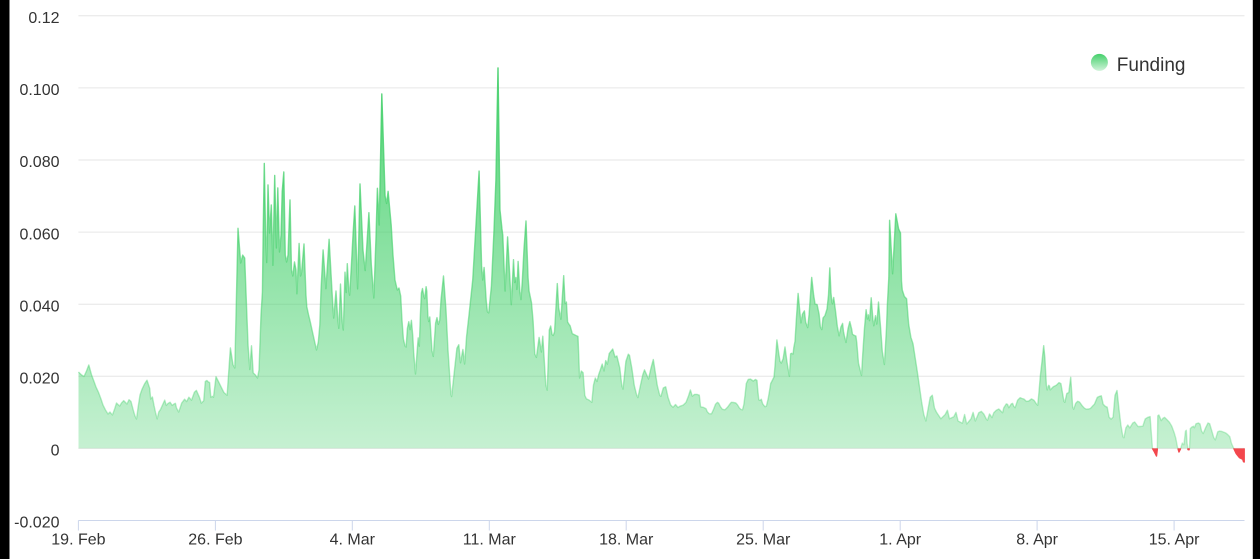  I want to click on svg-text: 4. Mar, so click(353, 540).